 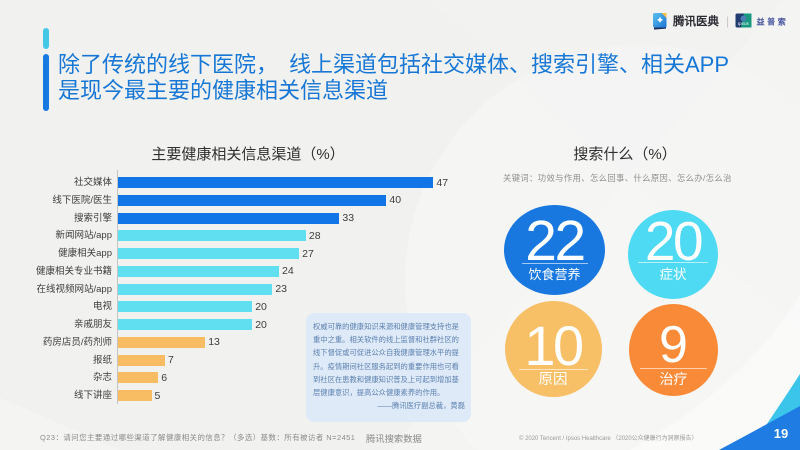 I want to click on svg-text: 腾讯医典, so click(x=696, y=21).